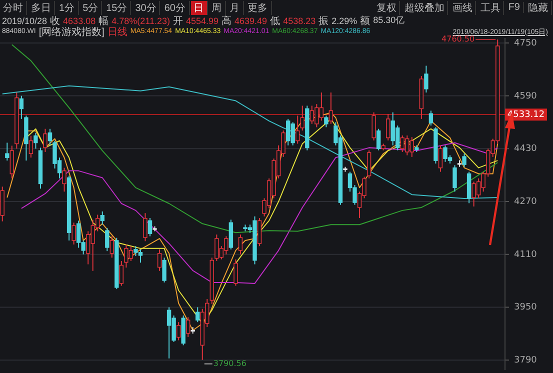 The image size is (553, 373). I want to click on text: 开, so click(177, 21).